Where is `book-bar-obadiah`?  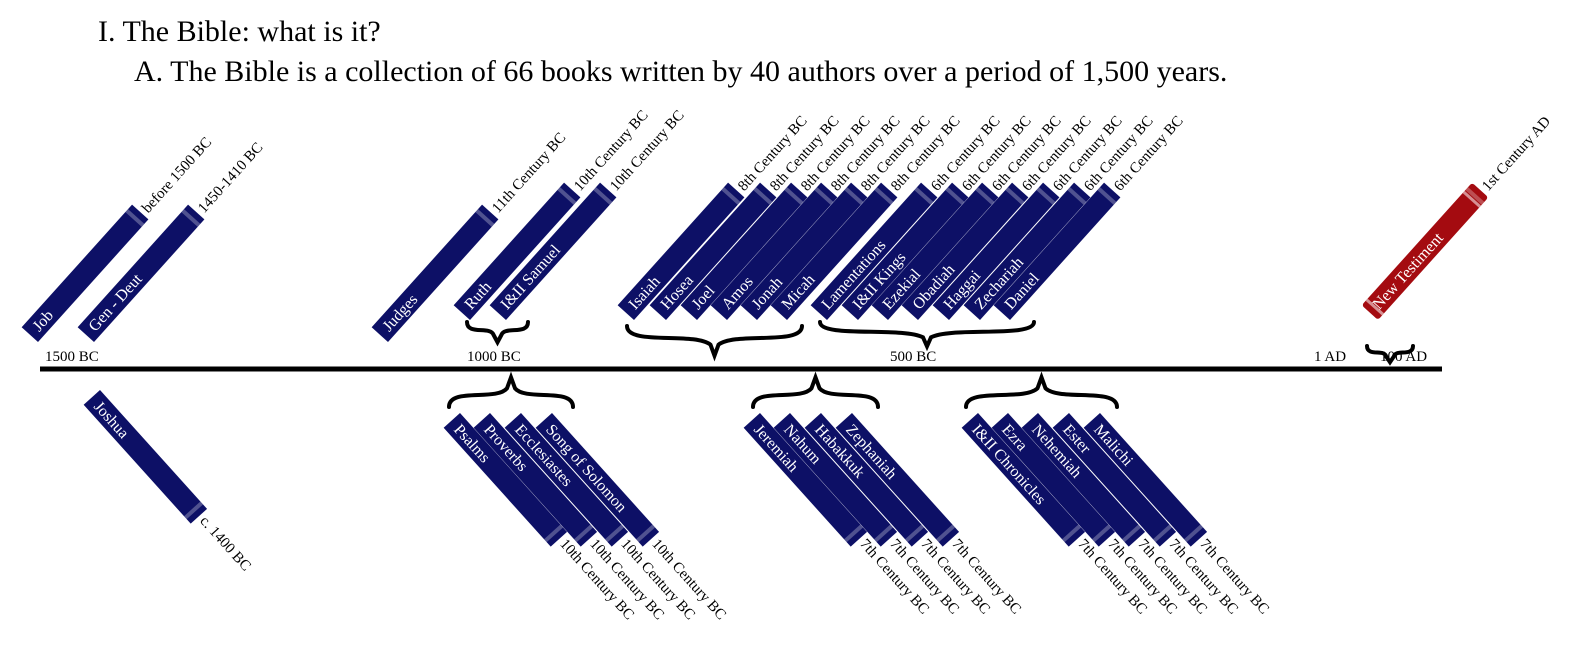
book-bar-obadiah is located at coordinates (965, 251).